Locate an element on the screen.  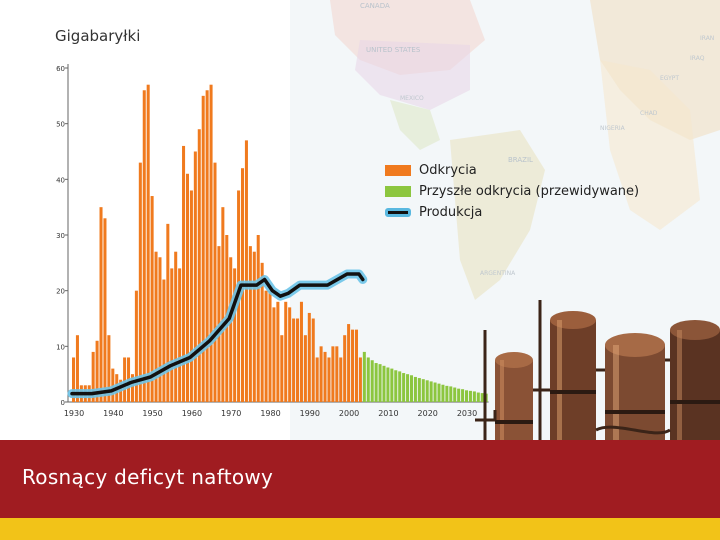
x-tick-label: 2020 is located at coordinates (428, 413).